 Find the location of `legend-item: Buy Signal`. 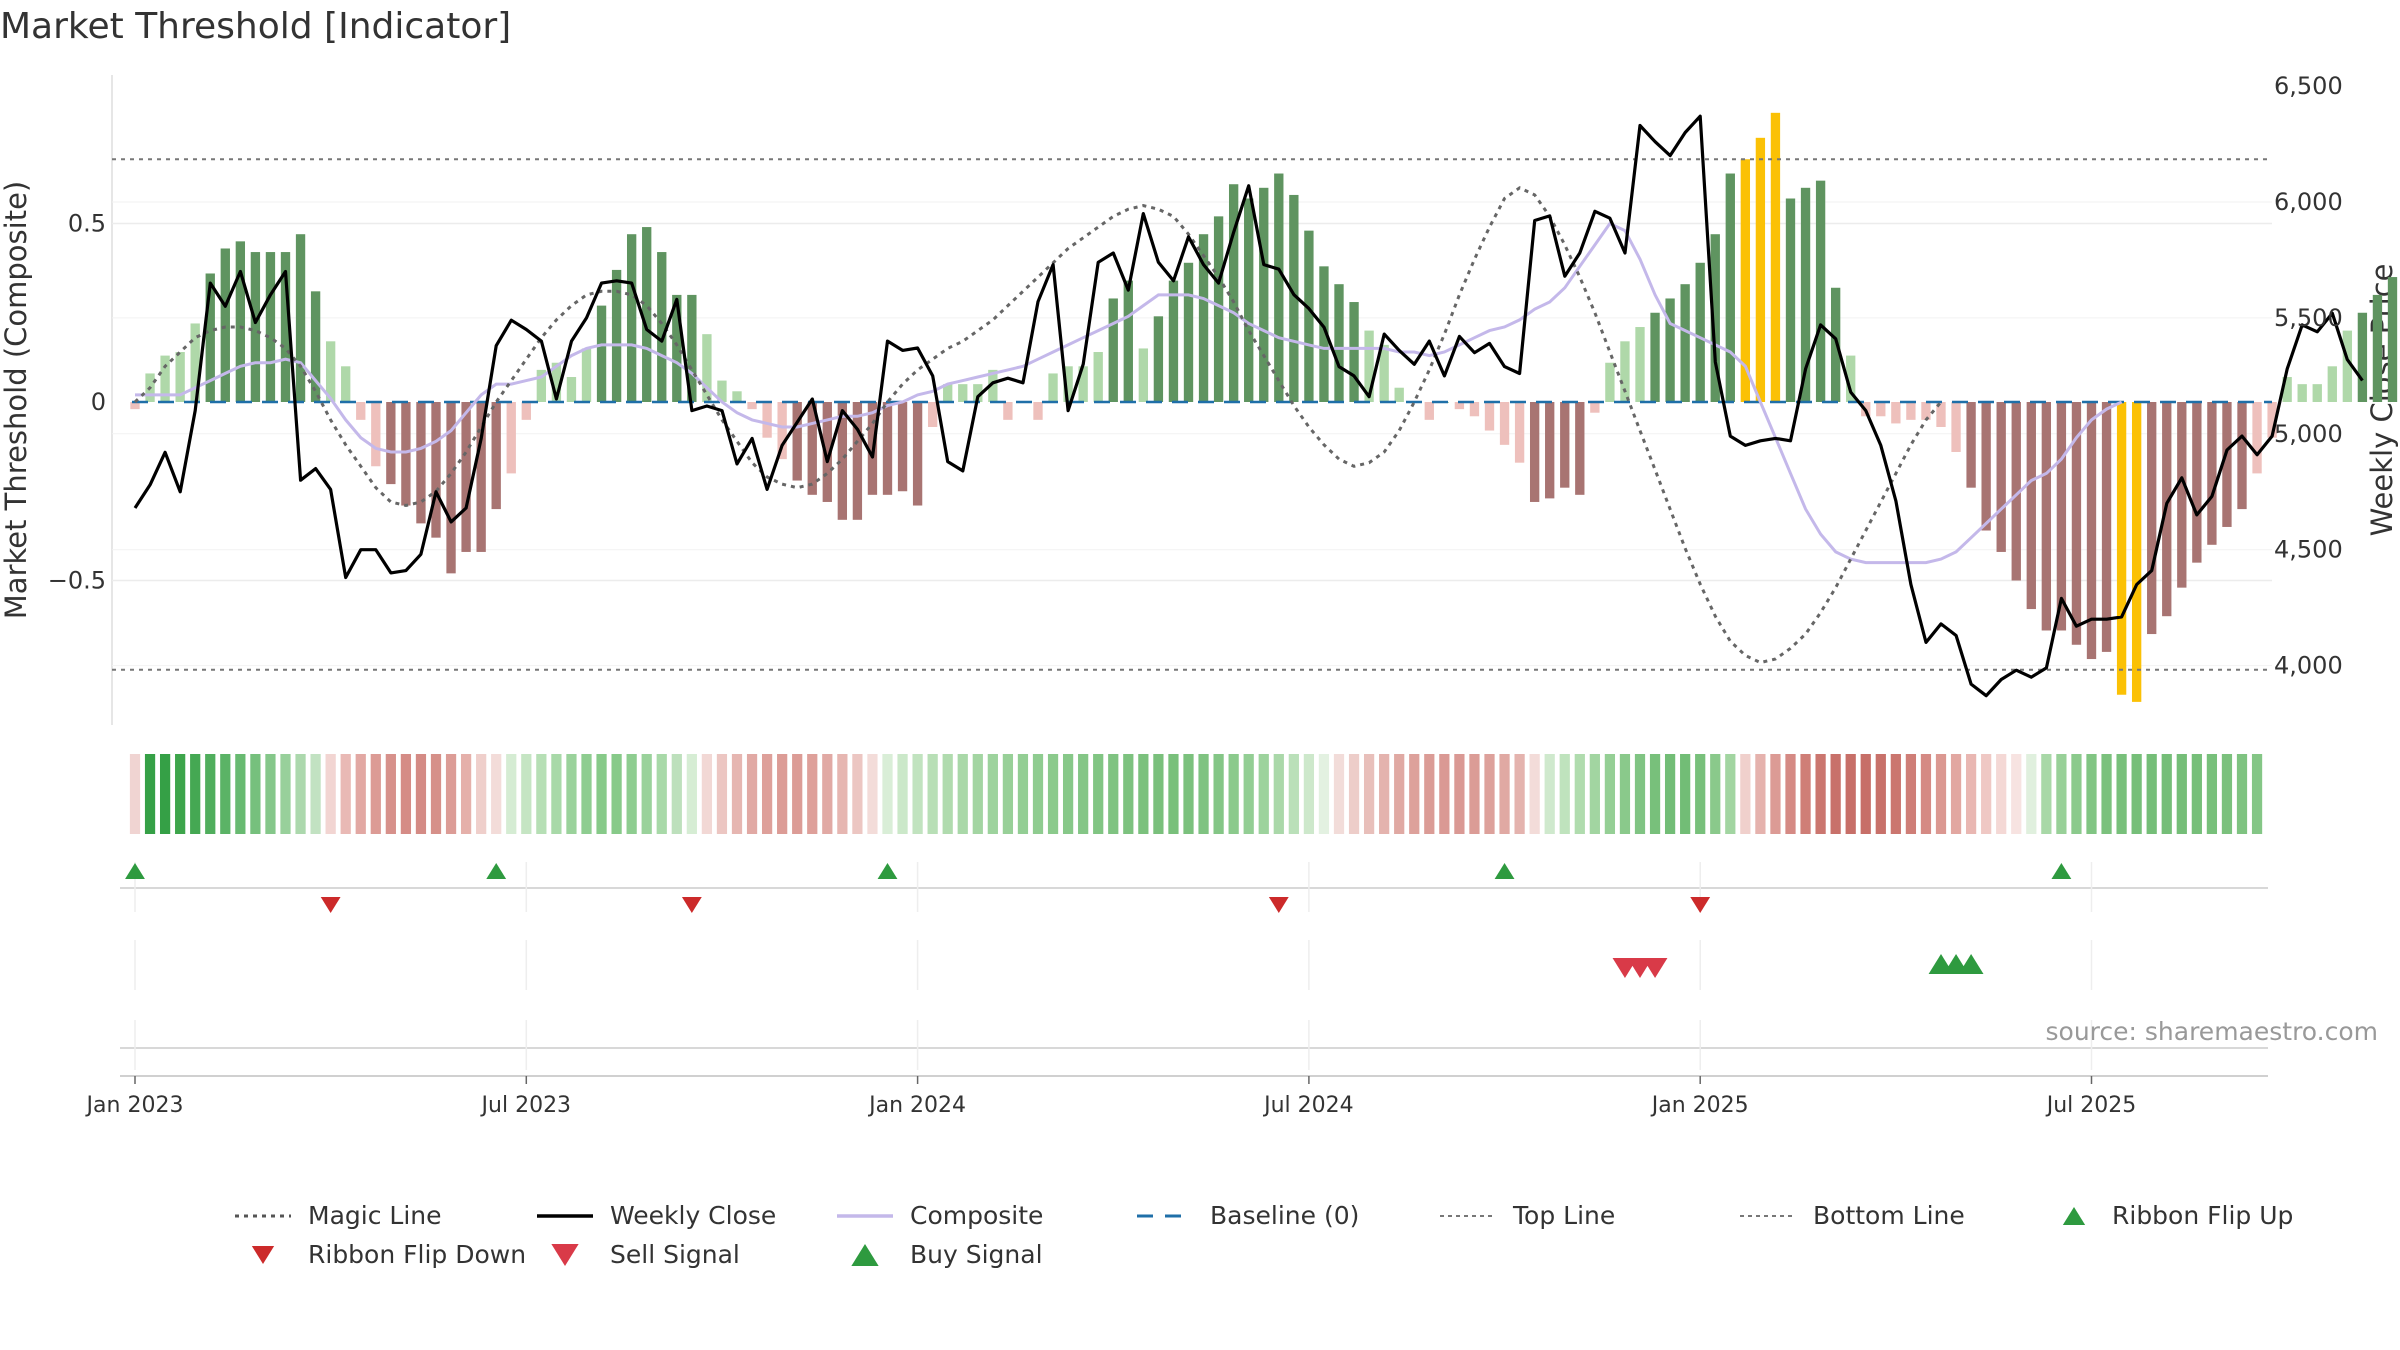

legend-item: Buy Signal is located at coordinates (947, 1254).